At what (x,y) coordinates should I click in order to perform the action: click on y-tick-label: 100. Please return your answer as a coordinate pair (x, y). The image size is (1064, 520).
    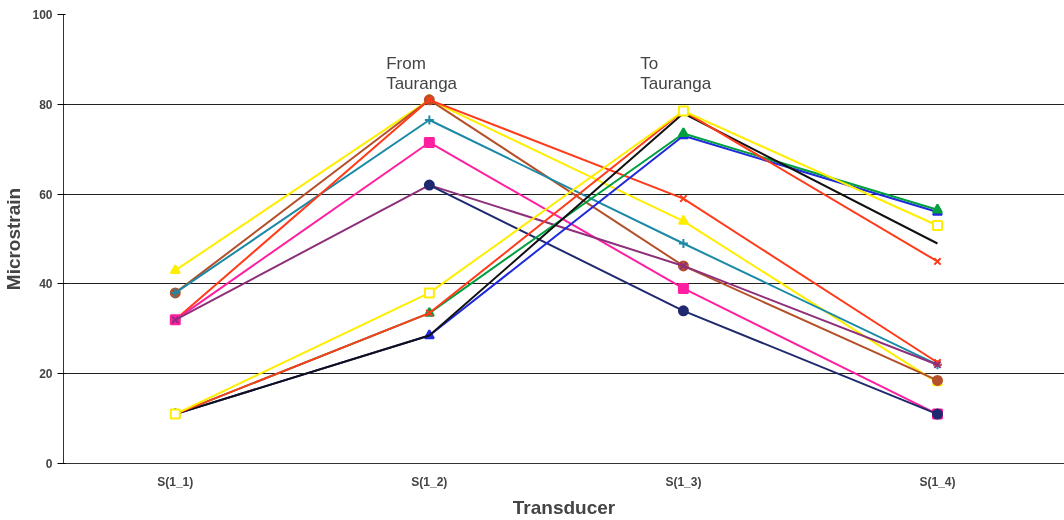
    Looking at the image, I should click on (42, 15).